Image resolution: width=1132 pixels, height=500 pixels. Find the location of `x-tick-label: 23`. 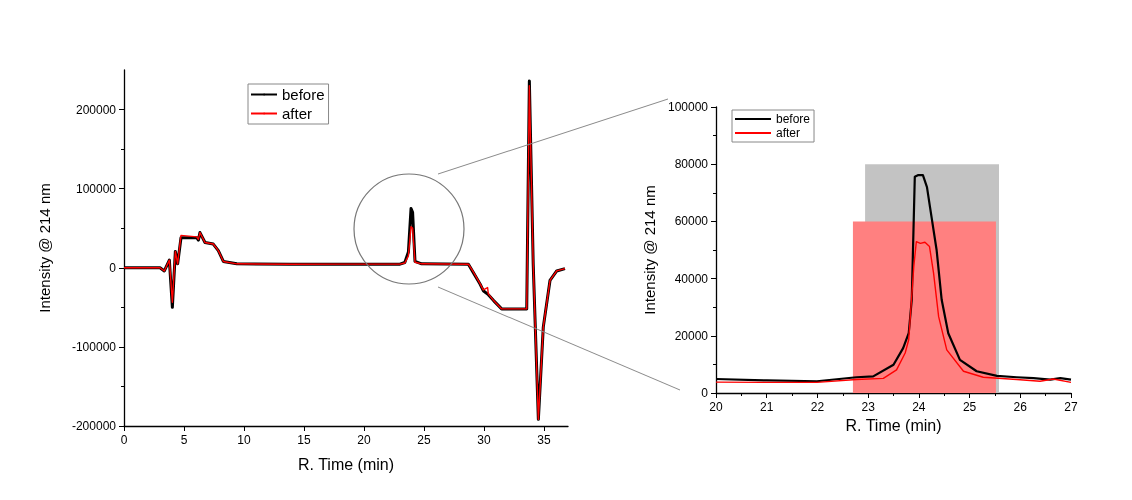

x-tick-label: 23 is located at coordinates (868, 407).